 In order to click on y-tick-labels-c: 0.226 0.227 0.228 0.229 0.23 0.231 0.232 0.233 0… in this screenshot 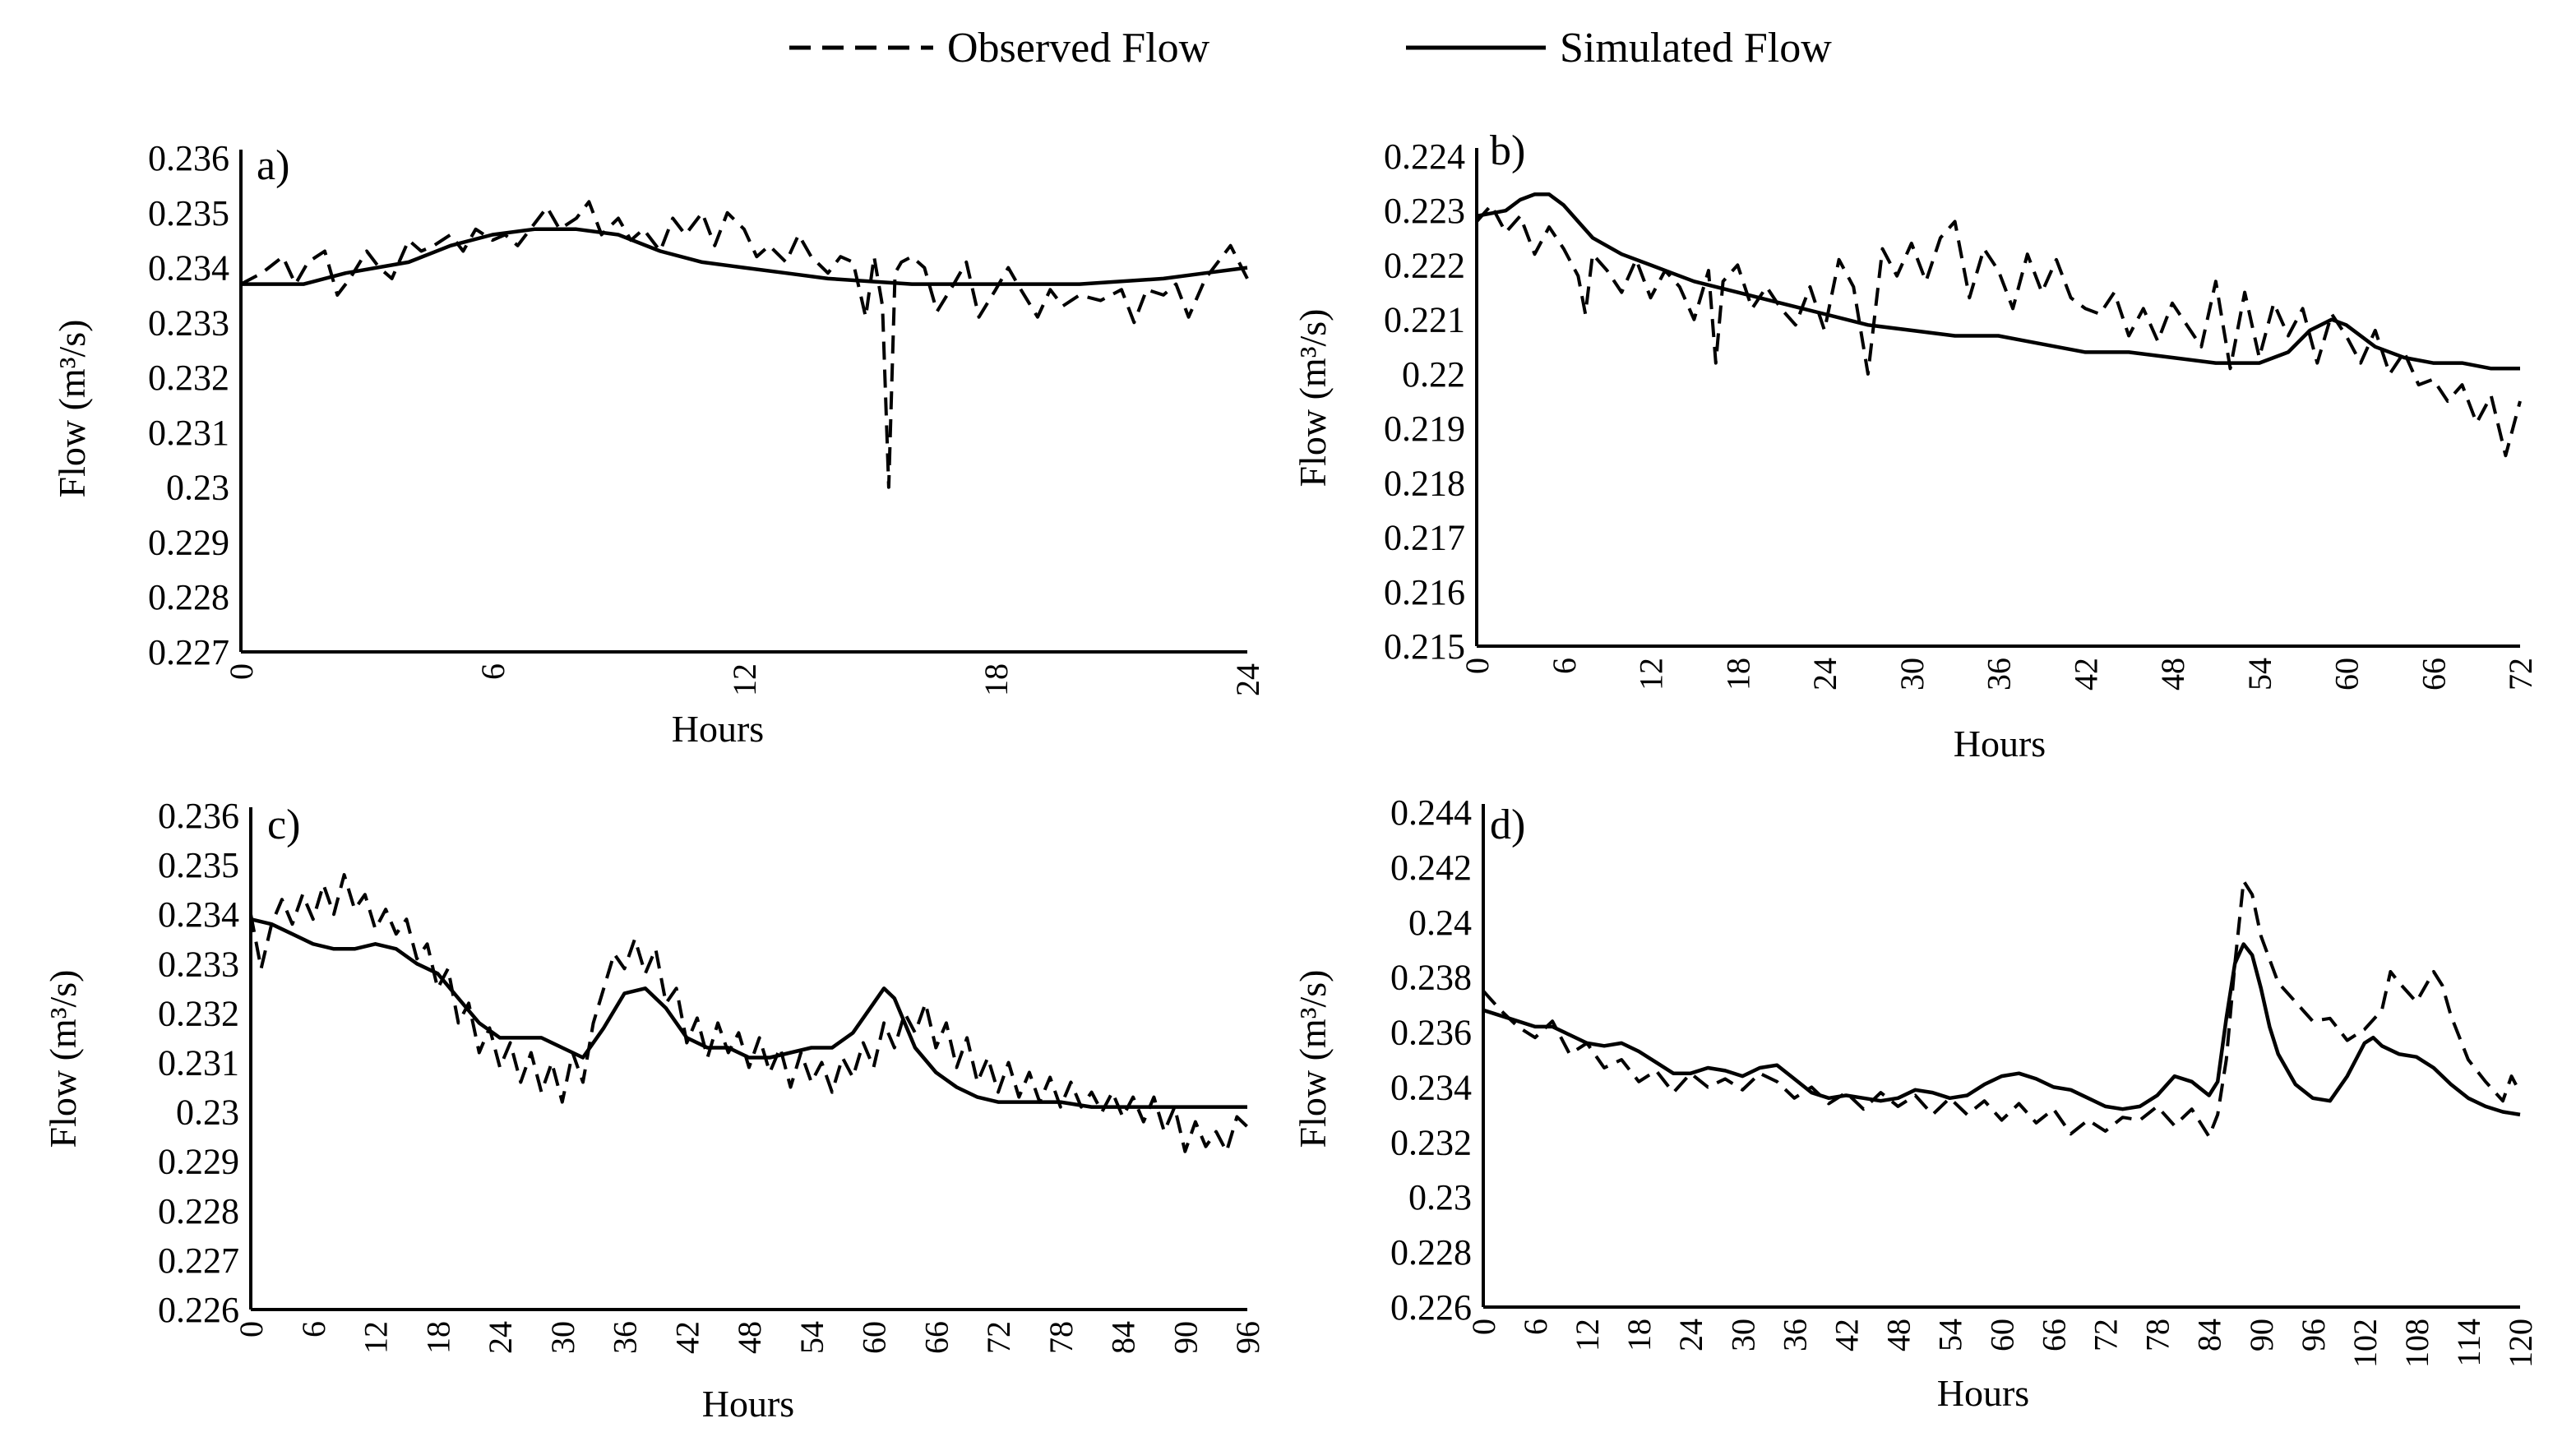, I will do `click(198, 1063)`.